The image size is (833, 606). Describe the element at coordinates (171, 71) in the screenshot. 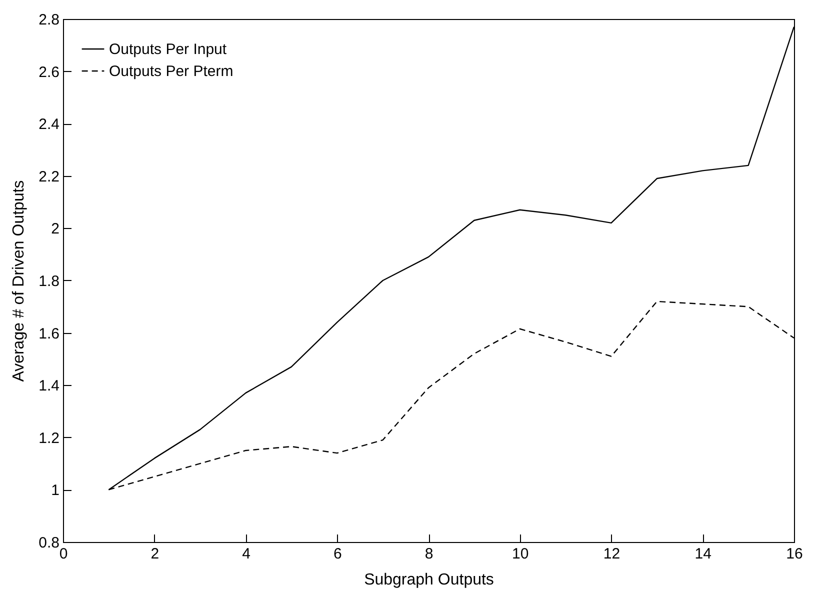

I see `legend-label: Outputs Per Pterm` at that location.